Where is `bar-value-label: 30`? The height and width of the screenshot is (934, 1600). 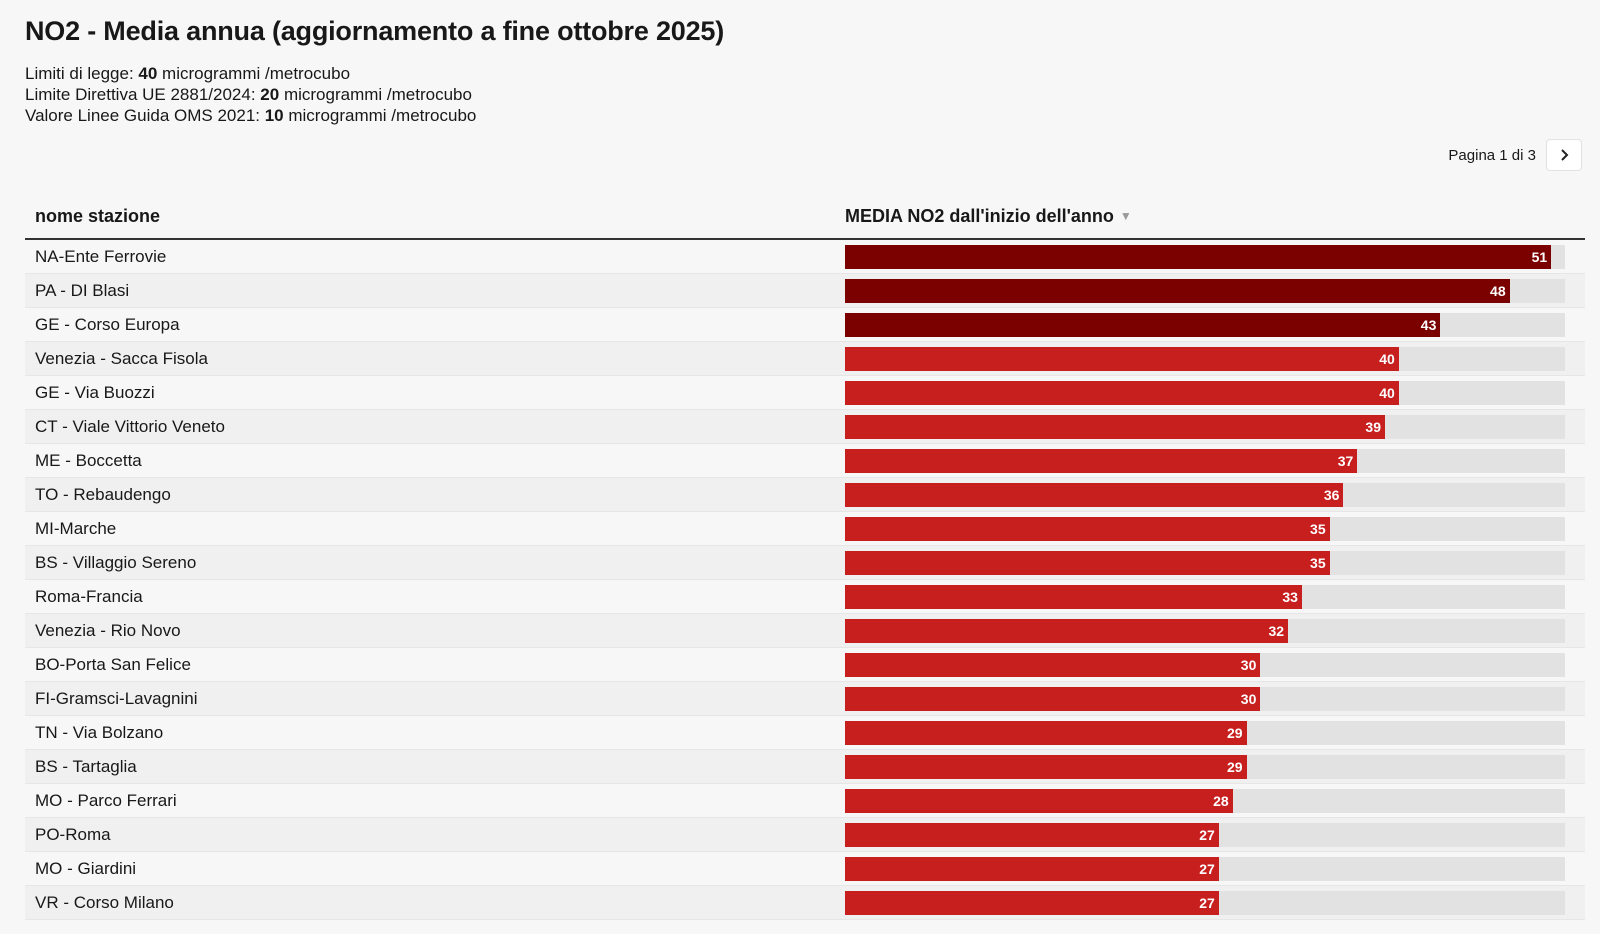 bar-value-label: 30 is located at coordinates (1248, 665).